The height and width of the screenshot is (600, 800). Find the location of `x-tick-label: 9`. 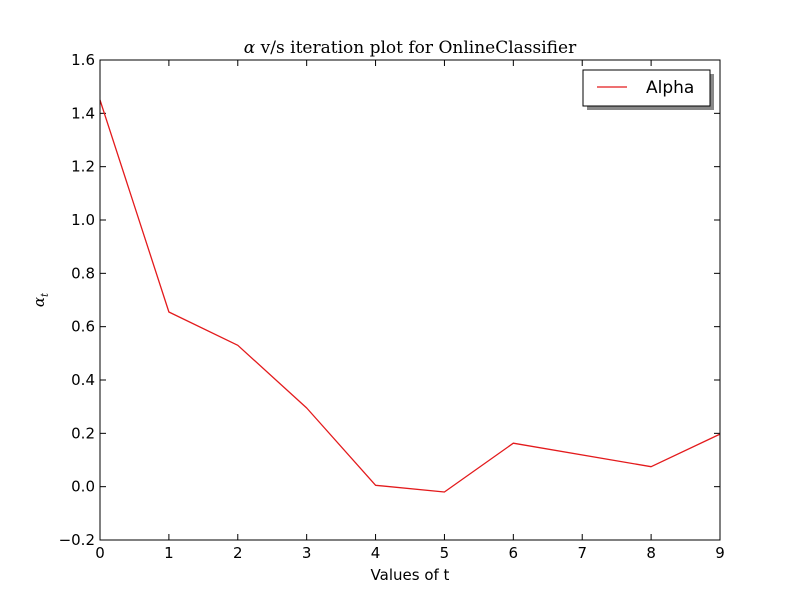

x-tick-label: 9 is located at coordinates (720, 553).